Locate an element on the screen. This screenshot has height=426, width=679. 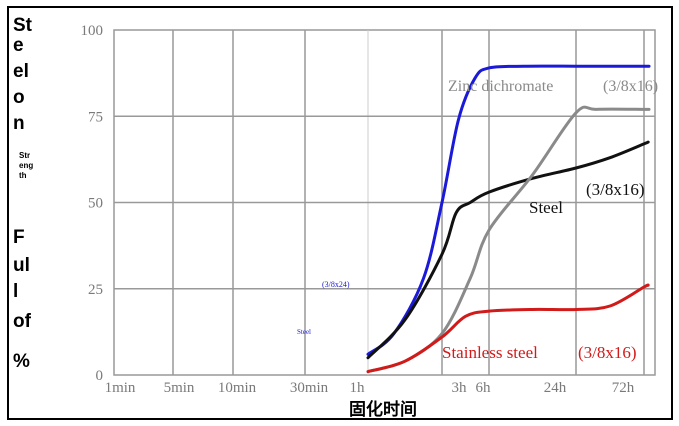
y-tick-label: 50 is located at coordinates (95, 204).